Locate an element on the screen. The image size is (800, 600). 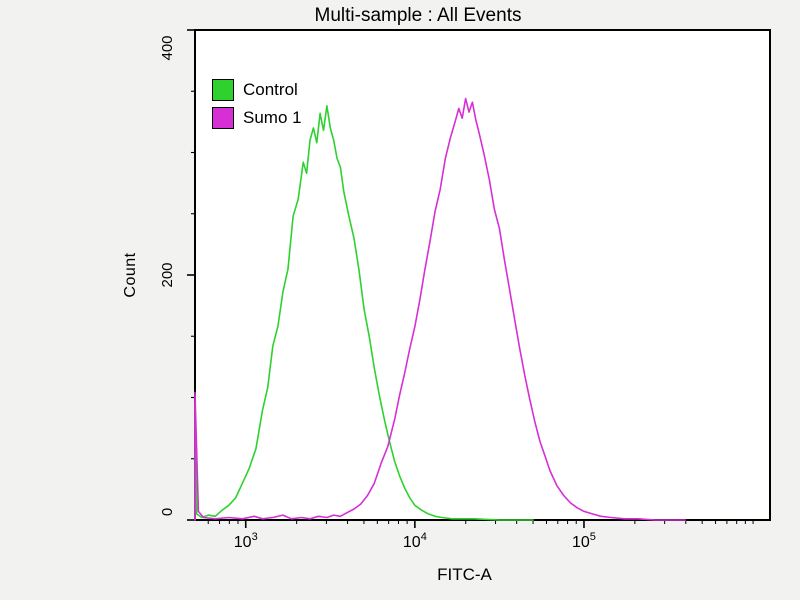
legend-item-sumo1: Sumo 1 is located at coordinates (257, 118).